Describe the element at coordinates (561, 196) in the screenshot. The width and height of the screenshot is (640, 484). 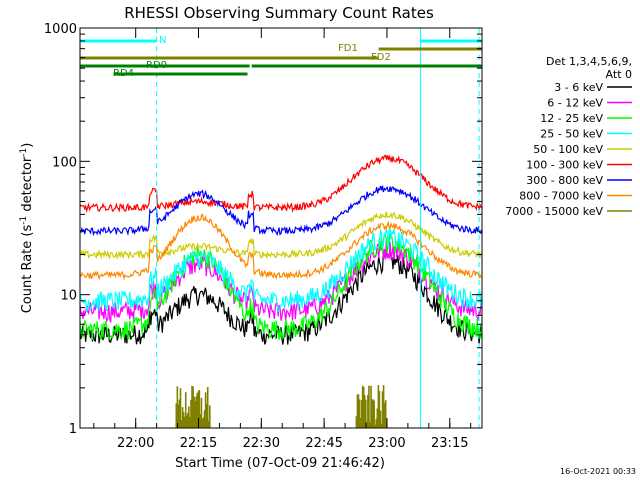
I see `legend-entry-label: 800 - 7000 keV` at that location.